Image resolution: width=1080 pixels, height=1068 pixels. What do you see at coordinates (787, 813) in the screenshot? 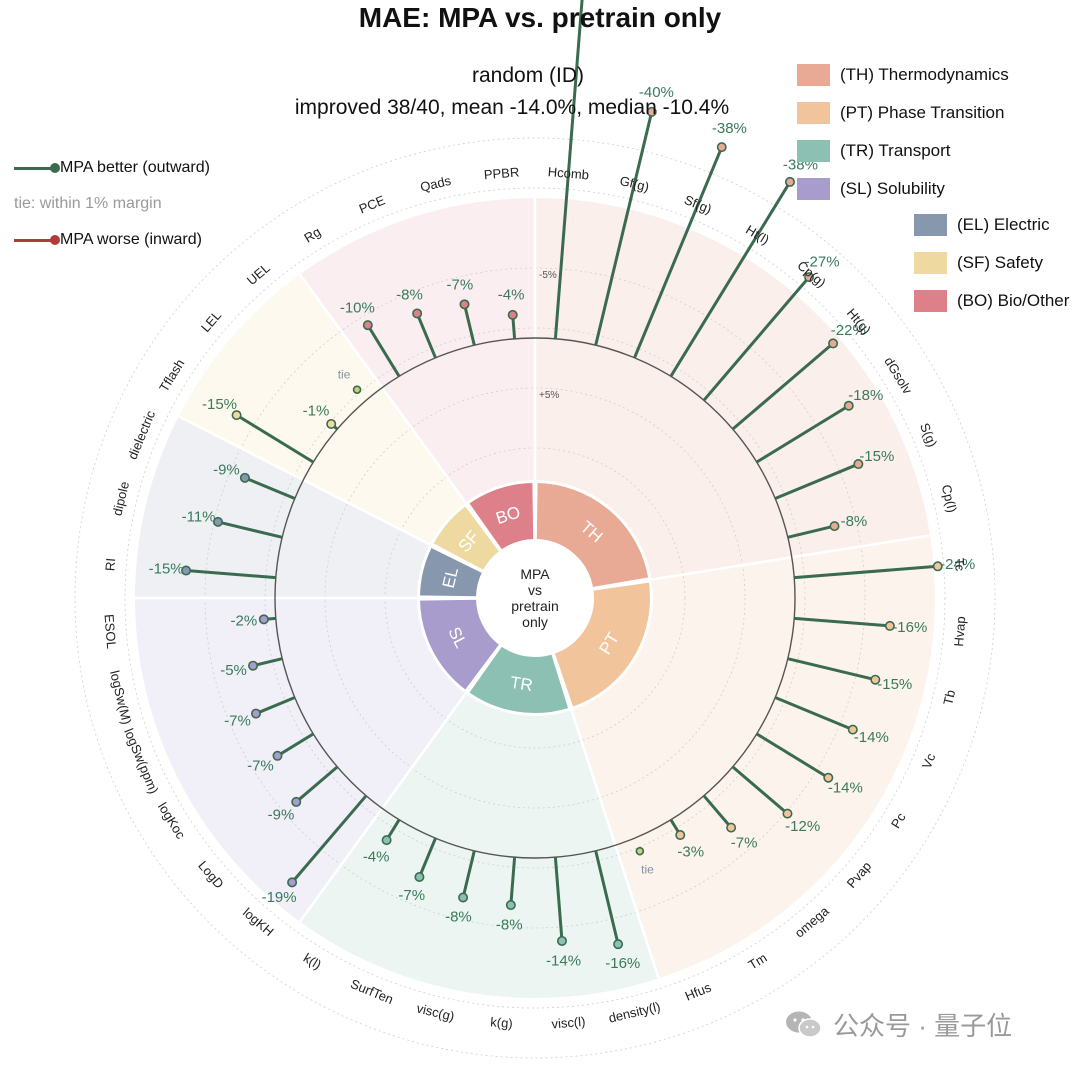
I see `point-pvap` at bounding box center [787, 813].